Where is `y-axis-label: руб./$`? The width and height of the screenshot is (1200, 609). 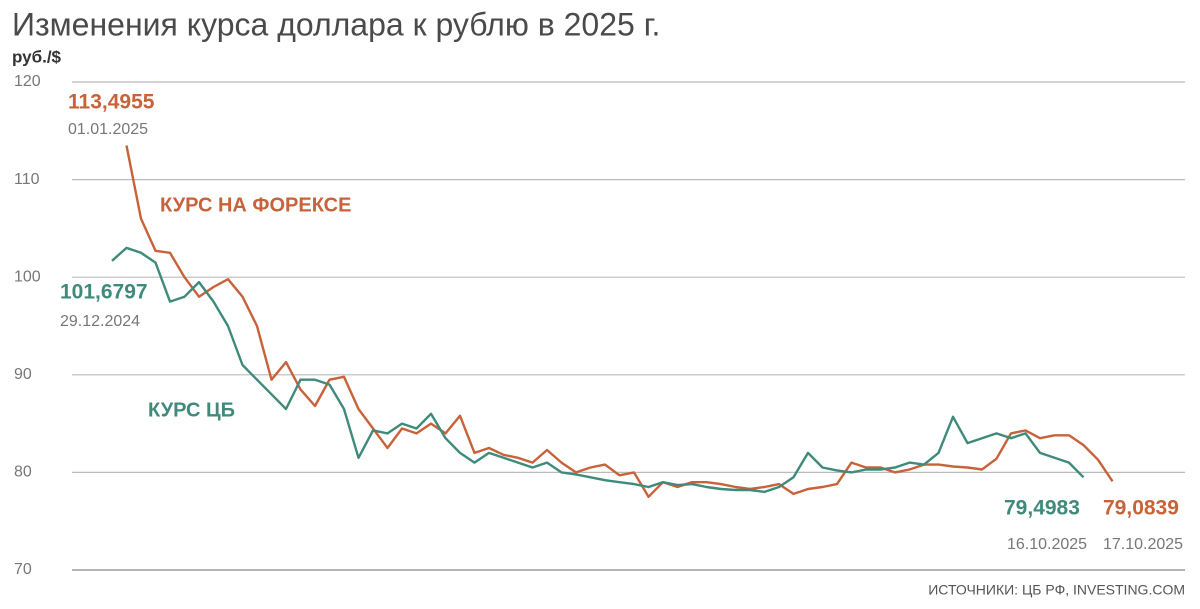 y-axis-label: руб./$ is located at coordinates (37, 56).